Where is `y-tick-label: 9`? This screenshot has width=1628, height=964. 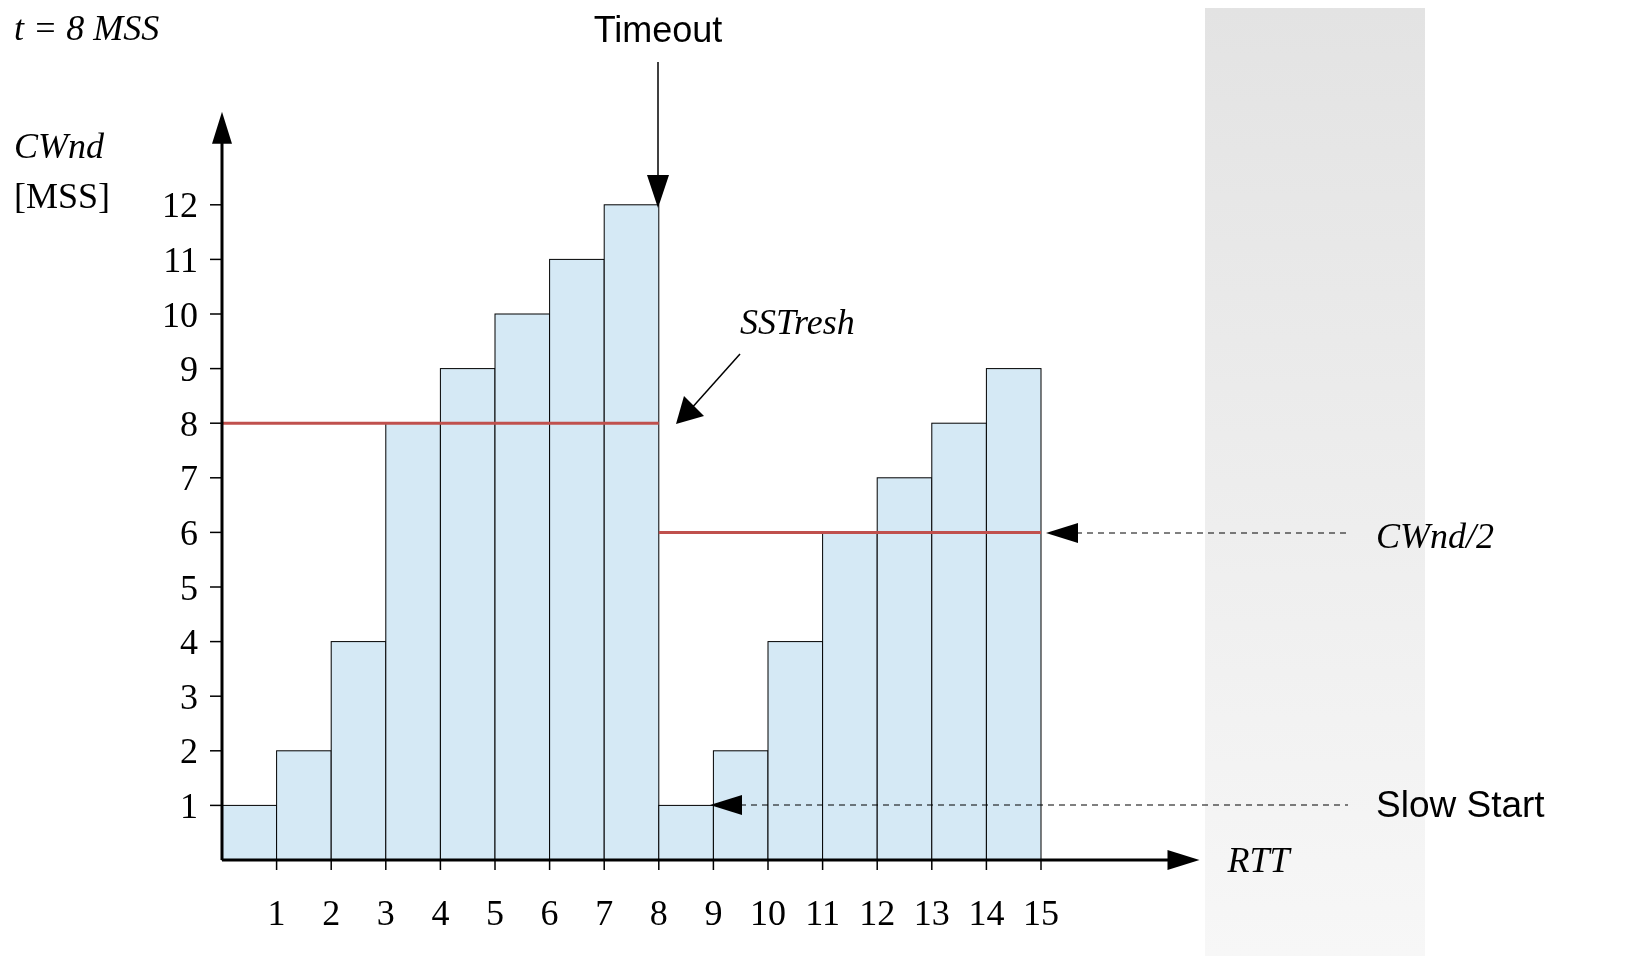 y-tick-label: 9 is located at coordinates (189, 369).